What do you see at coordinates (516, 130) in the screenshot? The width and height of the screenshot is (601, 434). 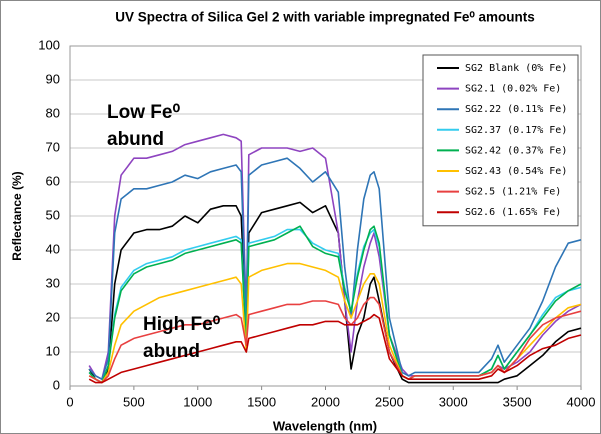 I see `legend-label: SG2.37 (0.17% Fe)` at bounding box center [516, 130].